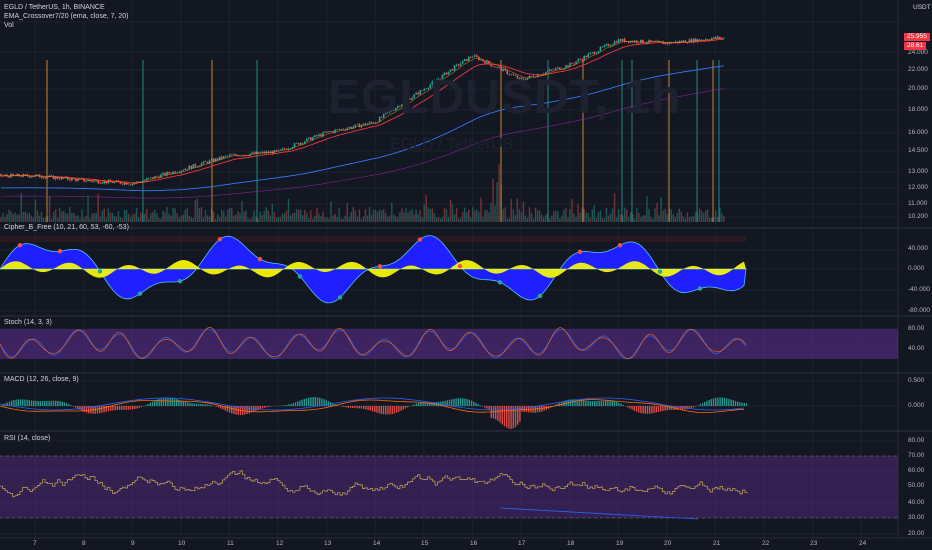 The image size is (932, 550). Describe the element at coordinates (9, 25) in the screenshot. I see `volume-legend: Vol` at that location.